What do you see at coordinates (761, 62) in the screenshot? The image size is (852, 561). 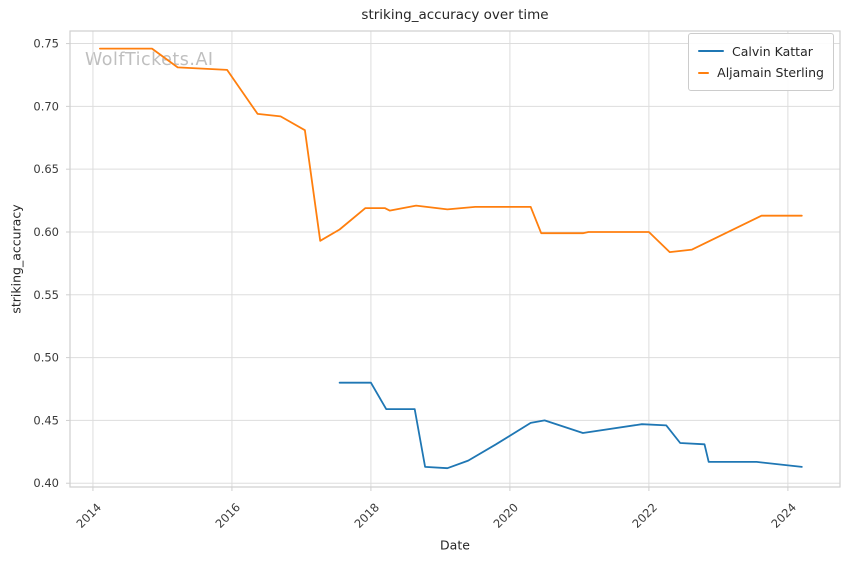 I see `legend: Calvin Kattar Aljamain Sterling` at bounding box center [761, 62].